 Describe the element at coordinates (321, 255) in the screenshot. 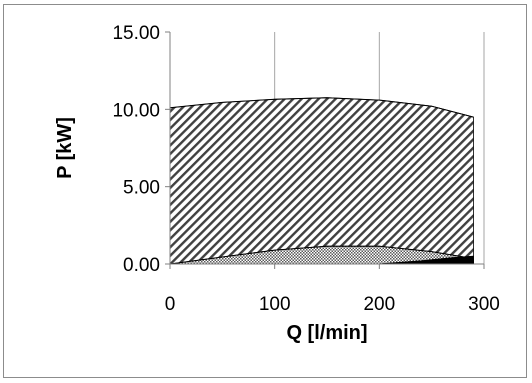

I see `area-series-2-edge` at that location.